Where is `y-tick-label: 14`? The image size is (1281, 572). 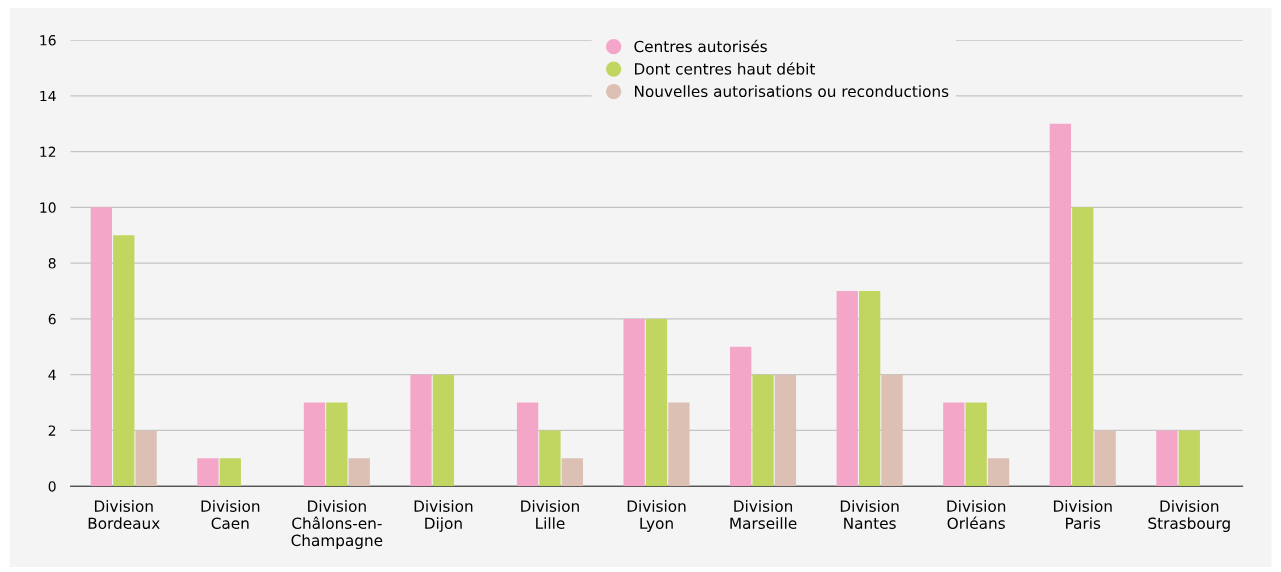 y-tick-label: 14 is located at coordinates (48, 96).